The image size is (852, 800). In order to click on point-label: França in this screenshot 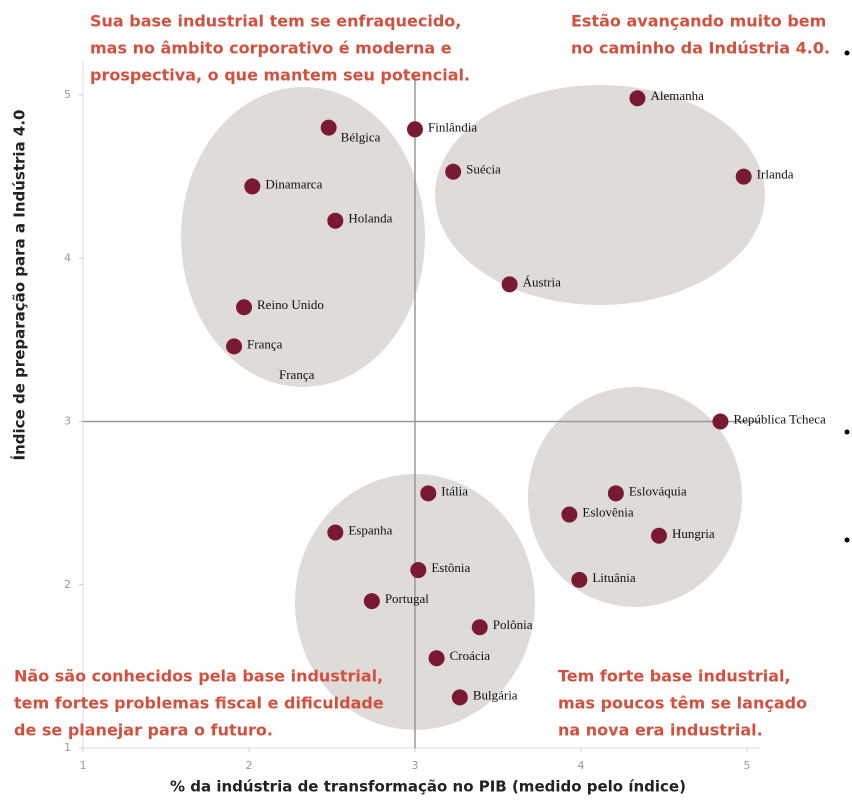, I will do `click(265, 343)`.